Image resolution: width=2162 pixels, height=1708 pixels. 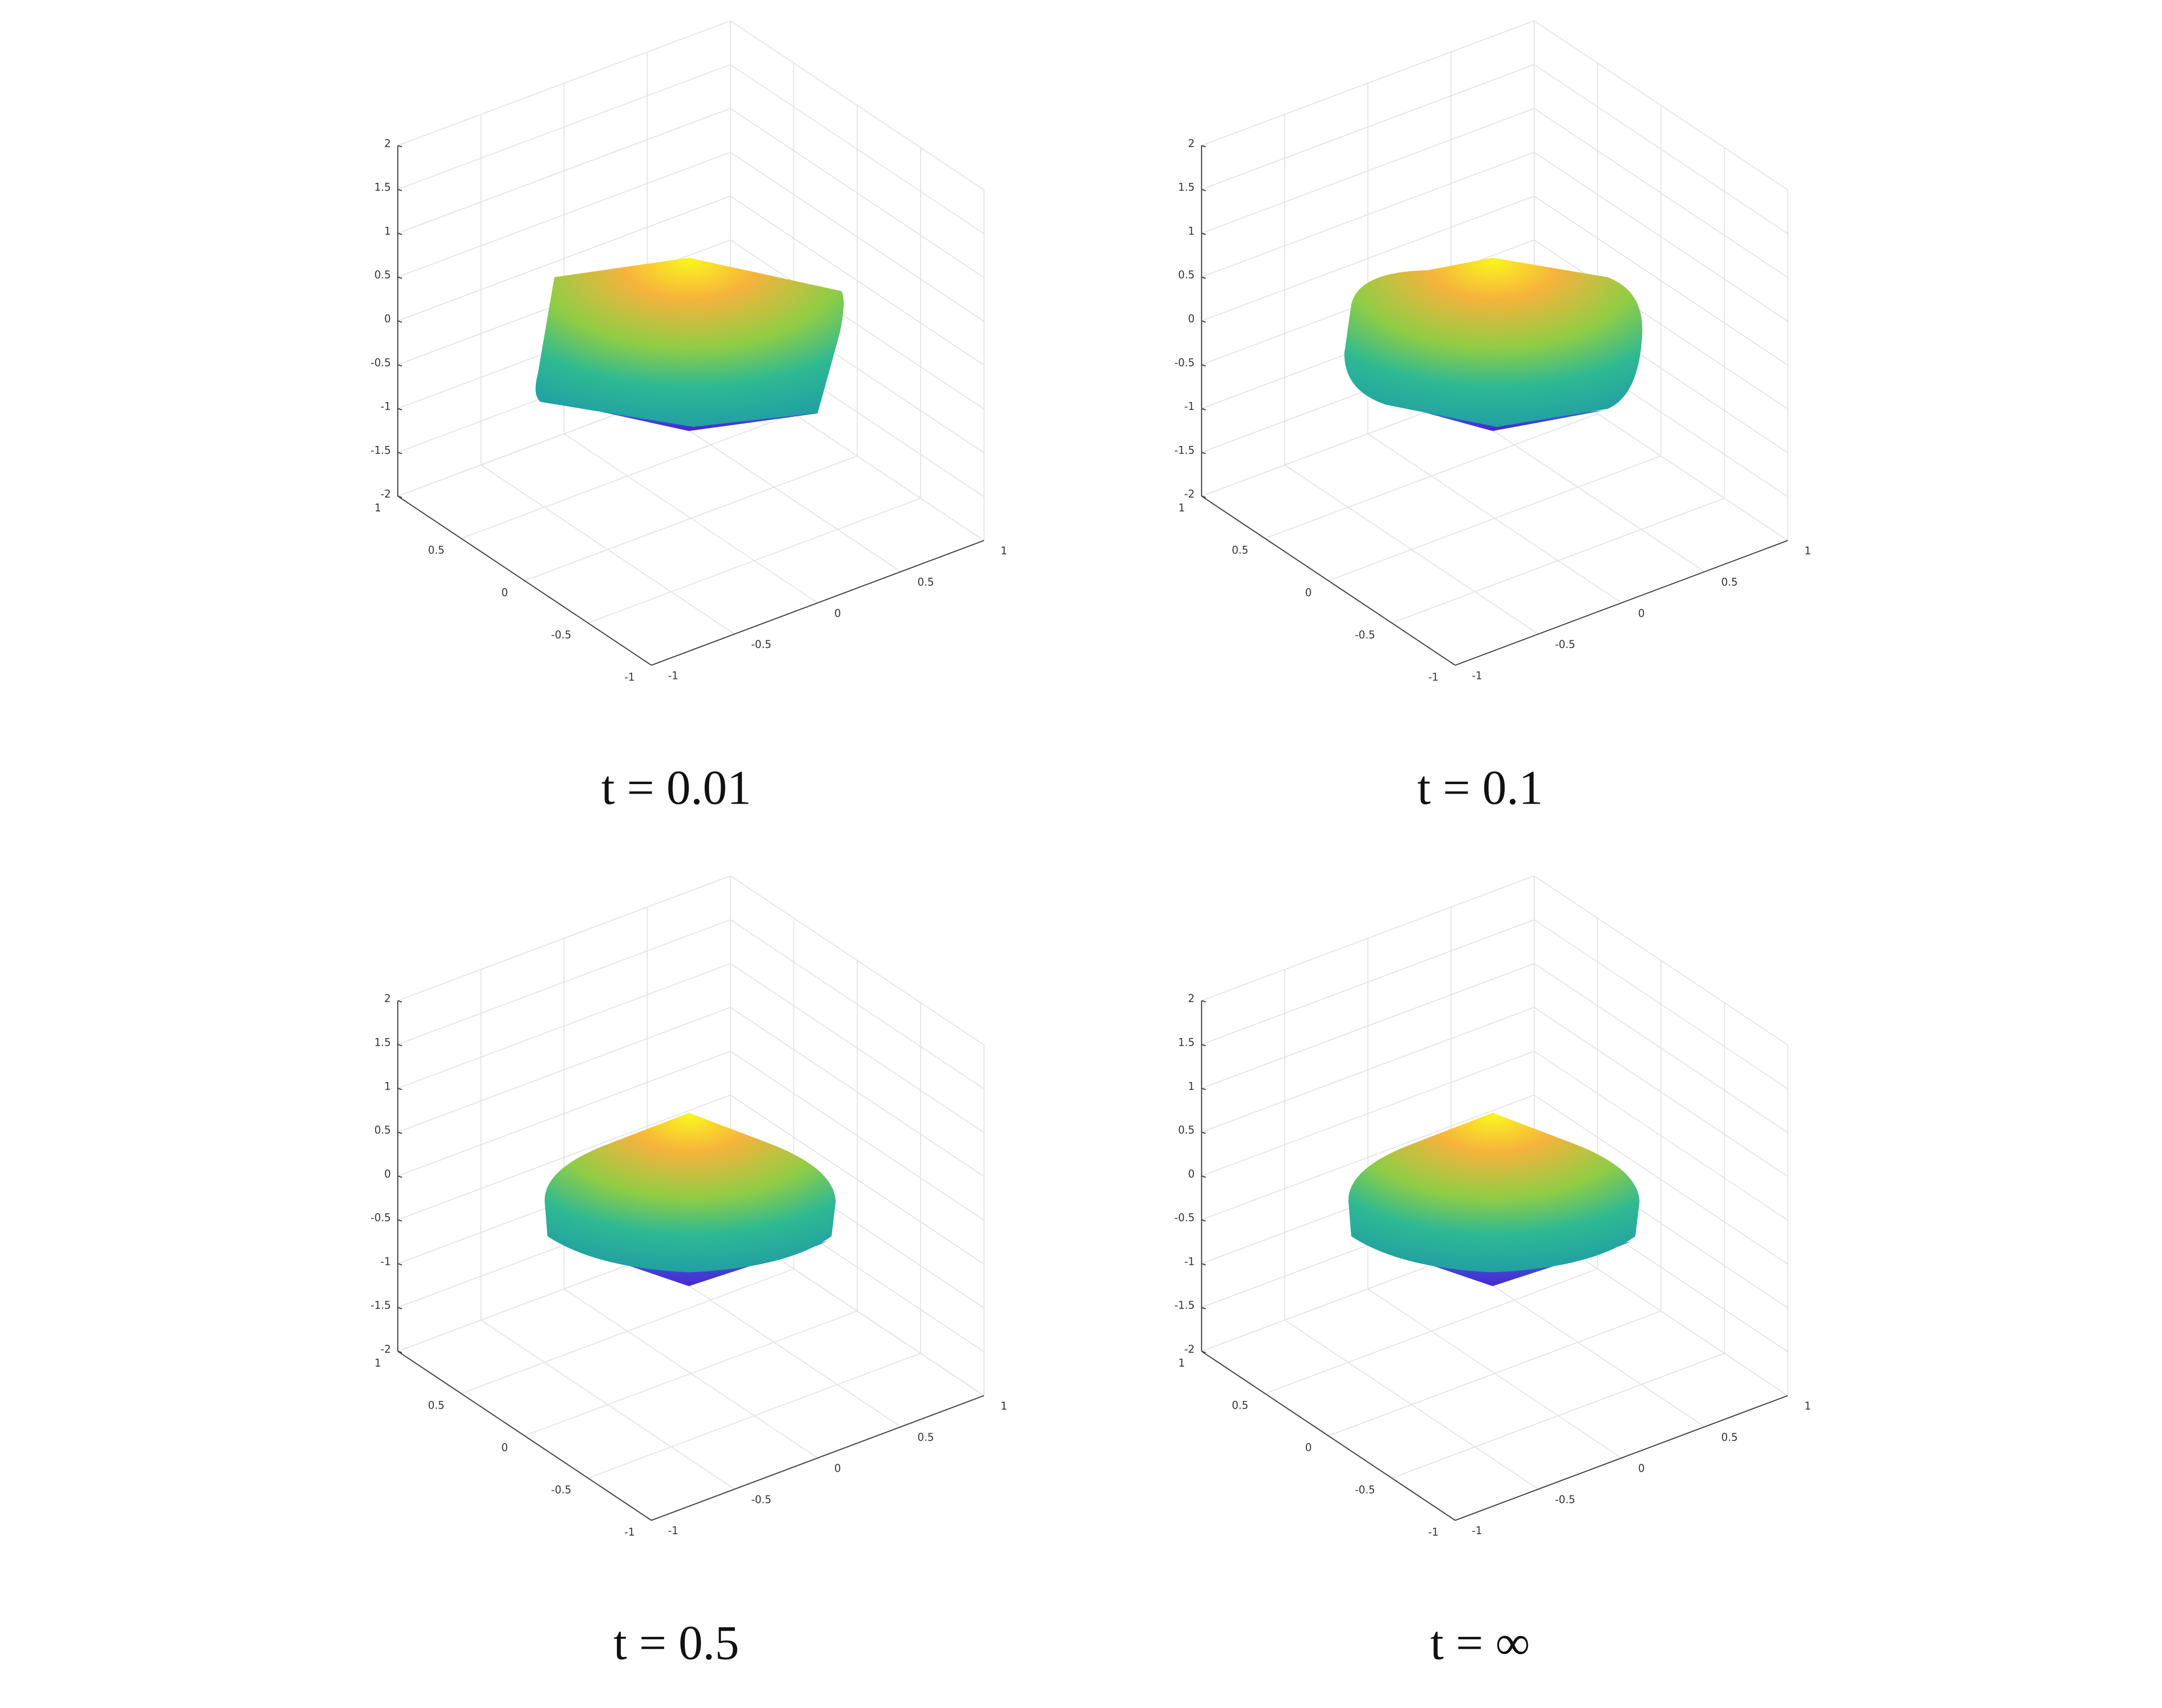 What do you see at coordinates (388, 144) in the screenshot?
I see `z-tick-label: 2` at bounding box center [388, 144].